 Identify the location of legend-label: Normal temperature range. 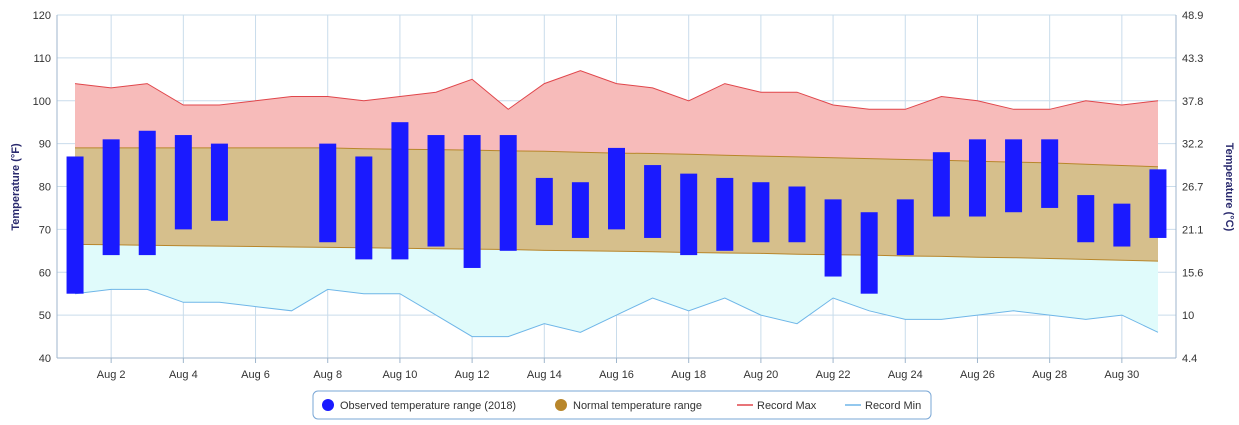
(637, 406).